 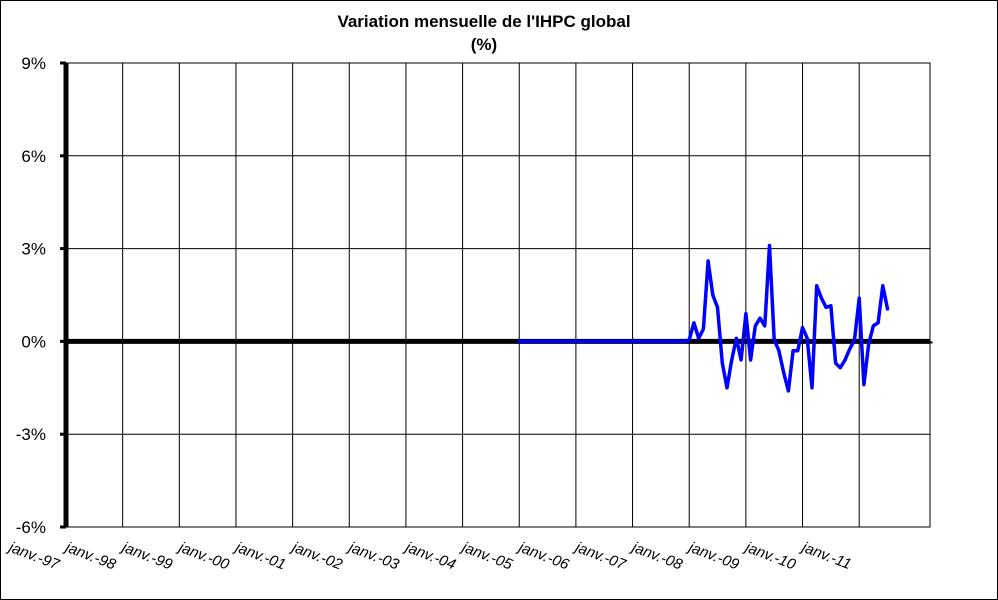 What do you see at coordinates (484, 44) in the screenshot?
I see `chart-subtitle: (%)` at bounding box center [484, 44].